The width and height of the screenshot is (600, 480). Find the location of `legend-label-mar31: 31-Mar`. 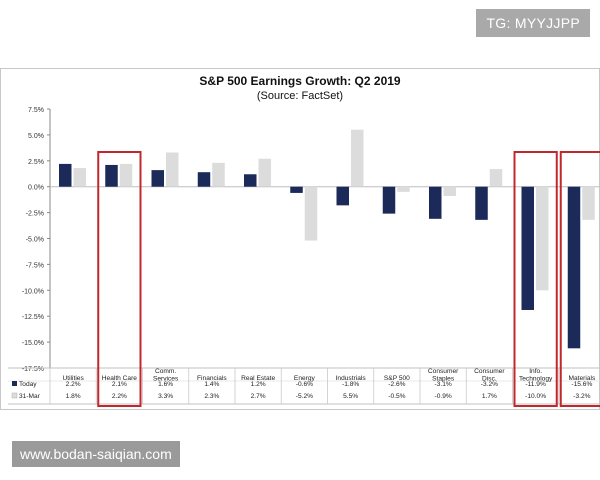

legend-label-mar31: 31-Mar is located at coordinates (30, 396).